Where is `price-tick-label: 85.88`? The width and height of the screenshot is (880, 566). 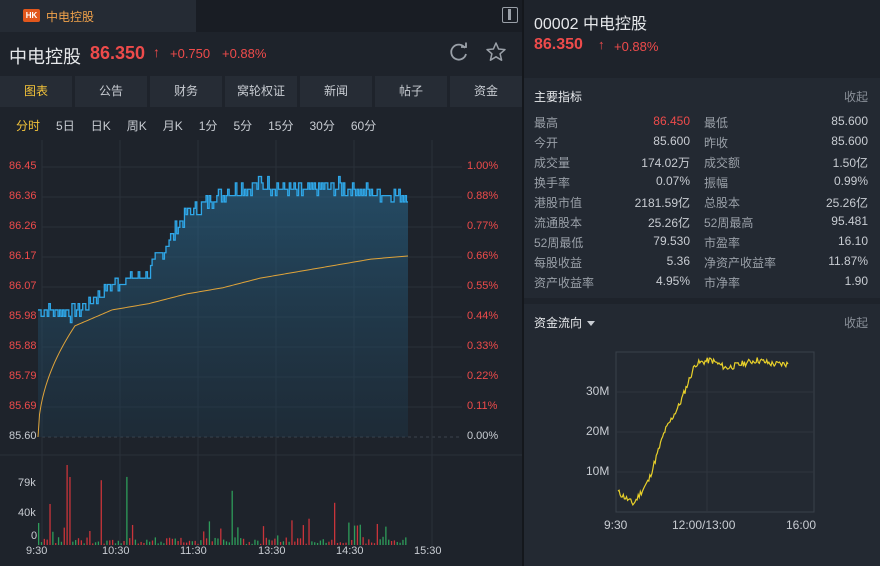
price-tick-label: 85.88 is located at coordinates (23, 346).